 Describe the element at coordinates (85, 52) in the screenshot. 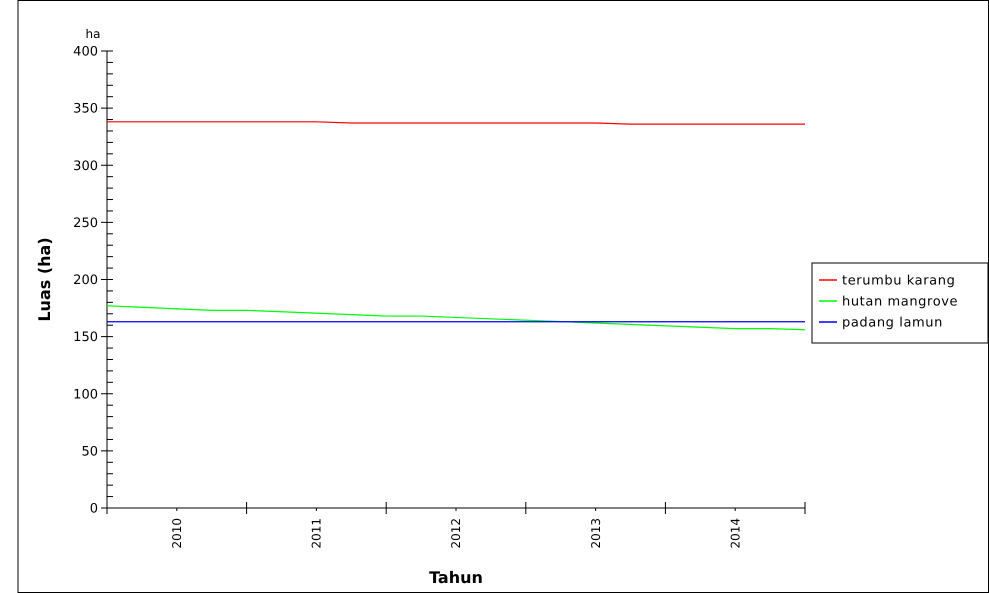

I see `y-tick-label: 400` at that location.